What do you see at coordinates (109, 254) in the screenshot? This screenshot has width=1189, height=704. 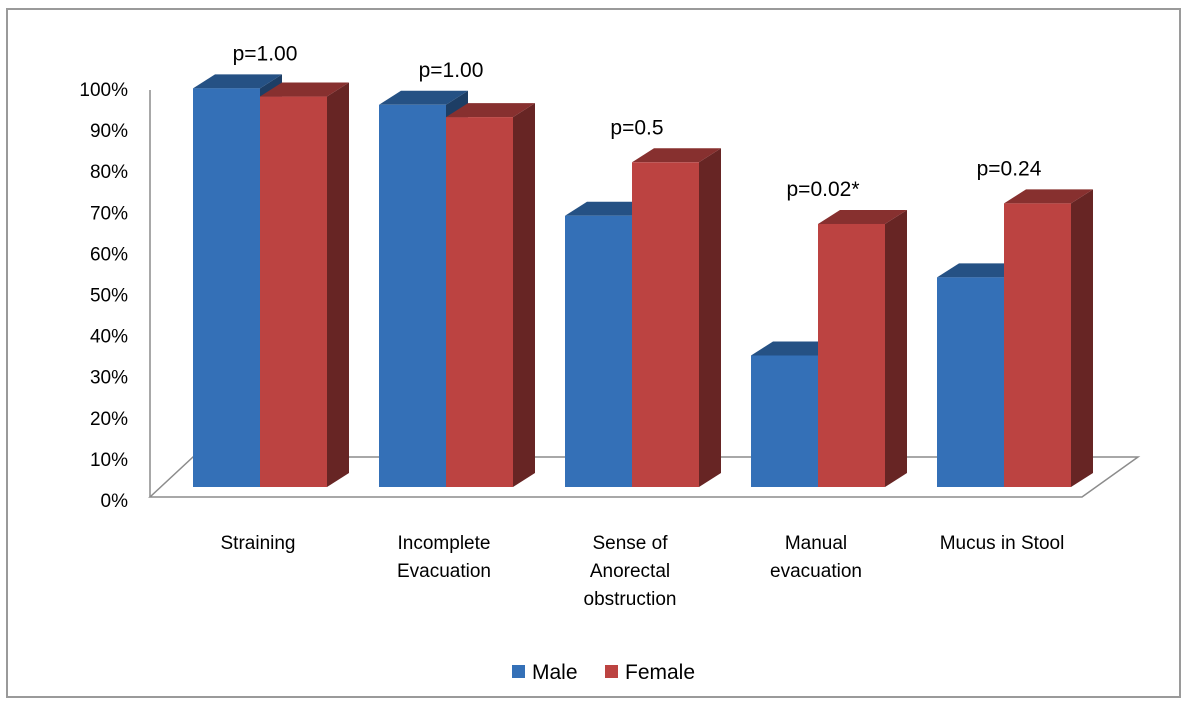 I see `y-tick-label: 60%` at bounding box center [109, 254].